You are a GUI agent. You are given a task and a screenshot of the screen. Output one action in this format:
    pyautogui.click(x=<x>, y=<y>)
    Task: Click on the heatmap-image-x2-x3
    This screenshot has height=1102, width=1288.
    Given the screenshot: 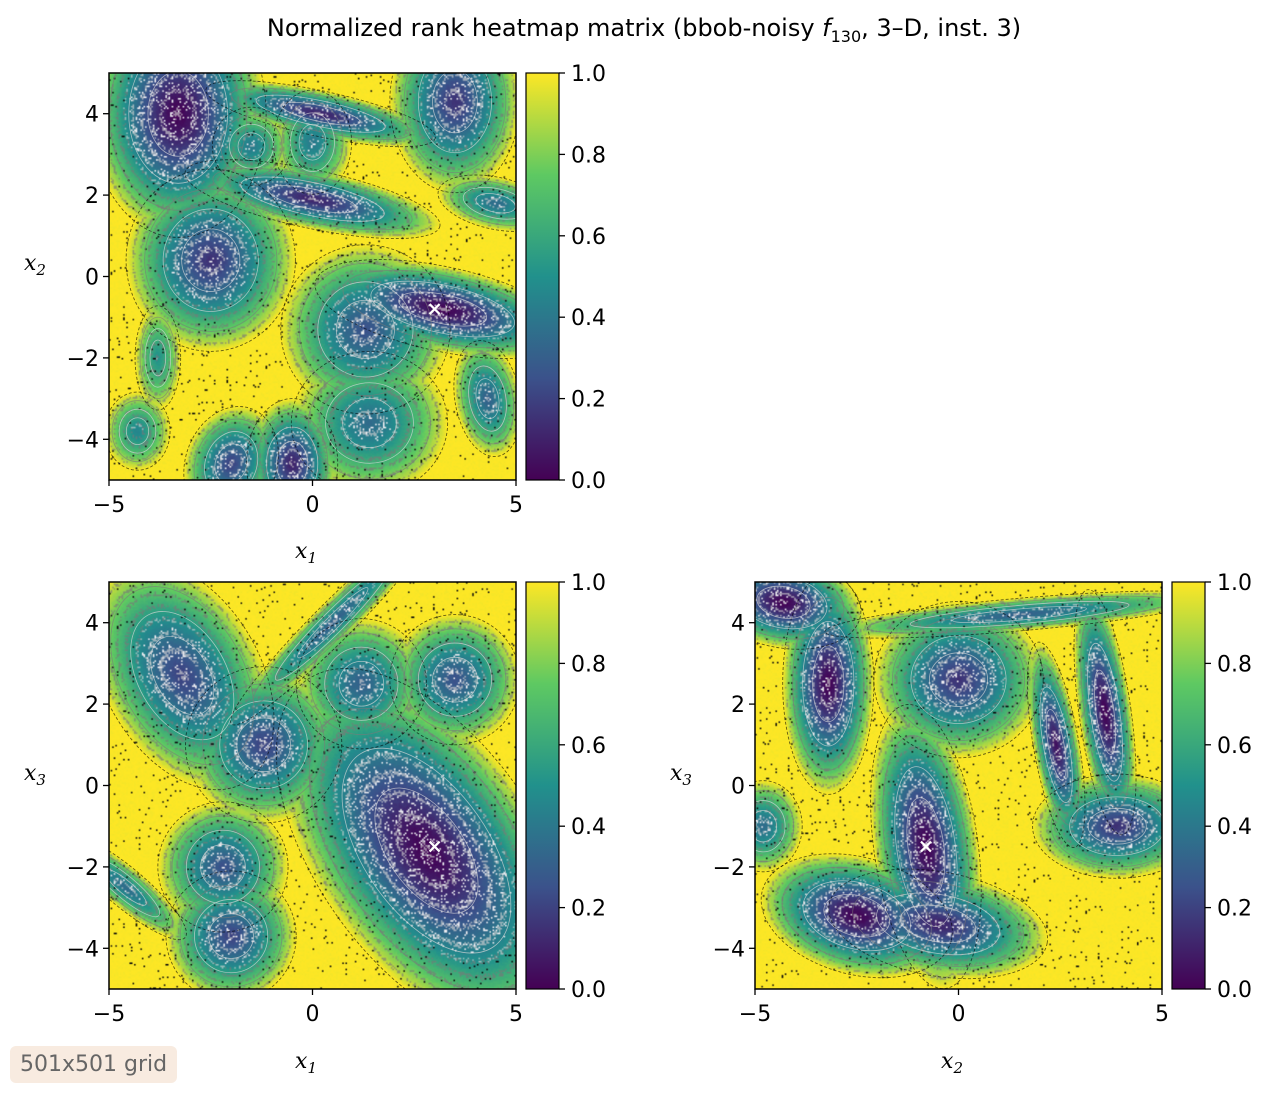 What is the action you would take?
    pyautogui.click(x=958, y=785)
    